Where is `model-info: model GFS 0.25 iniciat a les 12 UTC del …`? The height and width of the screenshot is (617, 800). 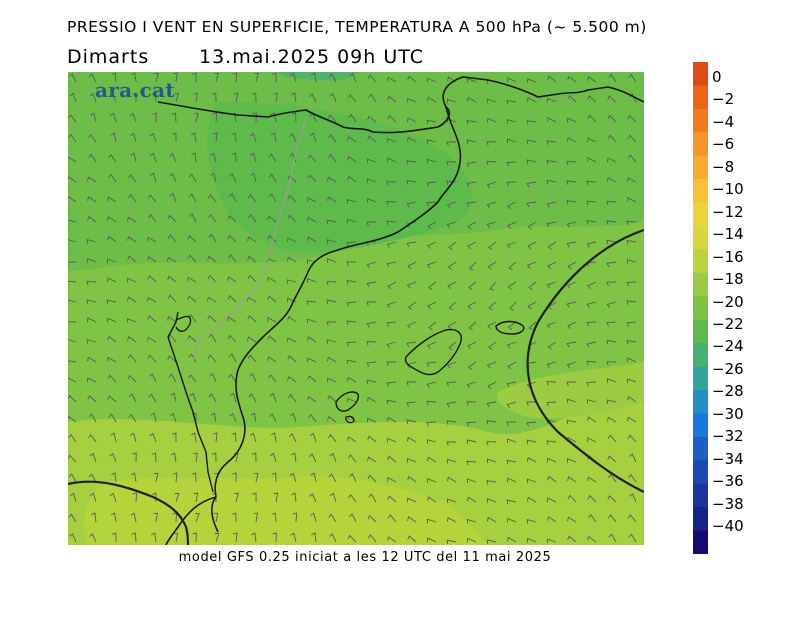
model-info: model GFS 0.25 iniciat a les 12 UTC del … is located at coordinates (365, 557).